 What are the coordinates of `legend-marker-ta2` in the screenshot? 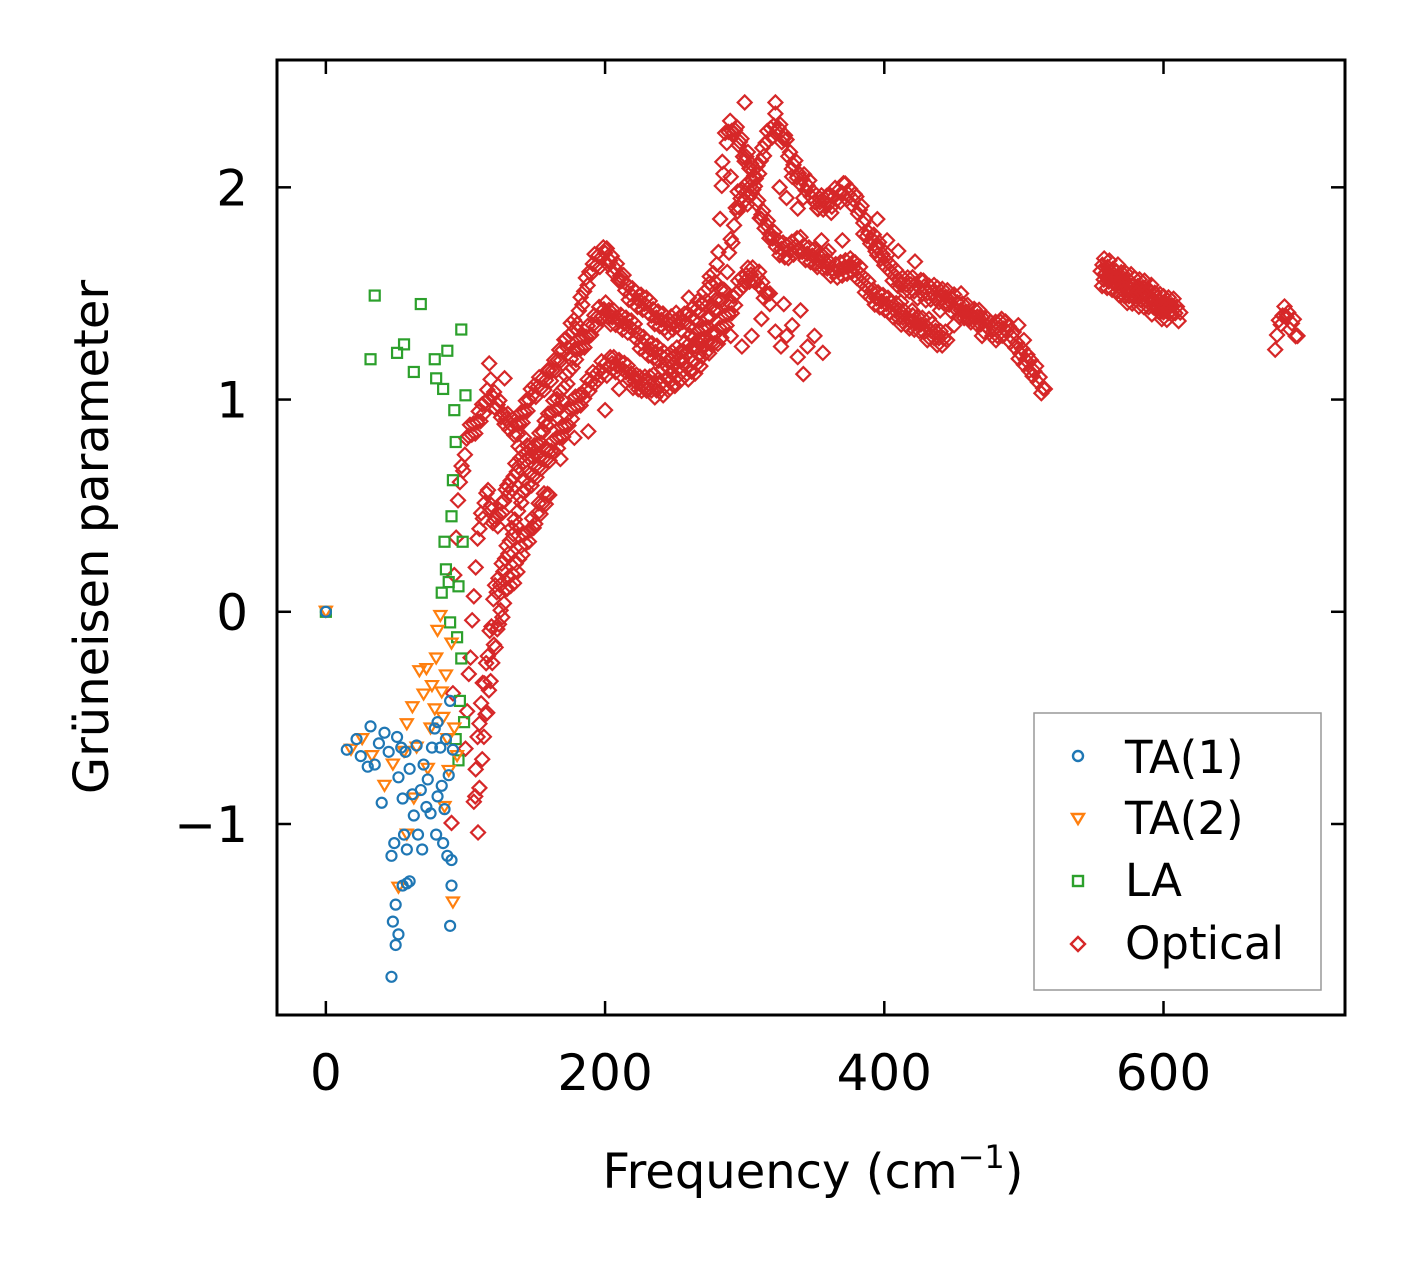 It's located at (1078, 819).